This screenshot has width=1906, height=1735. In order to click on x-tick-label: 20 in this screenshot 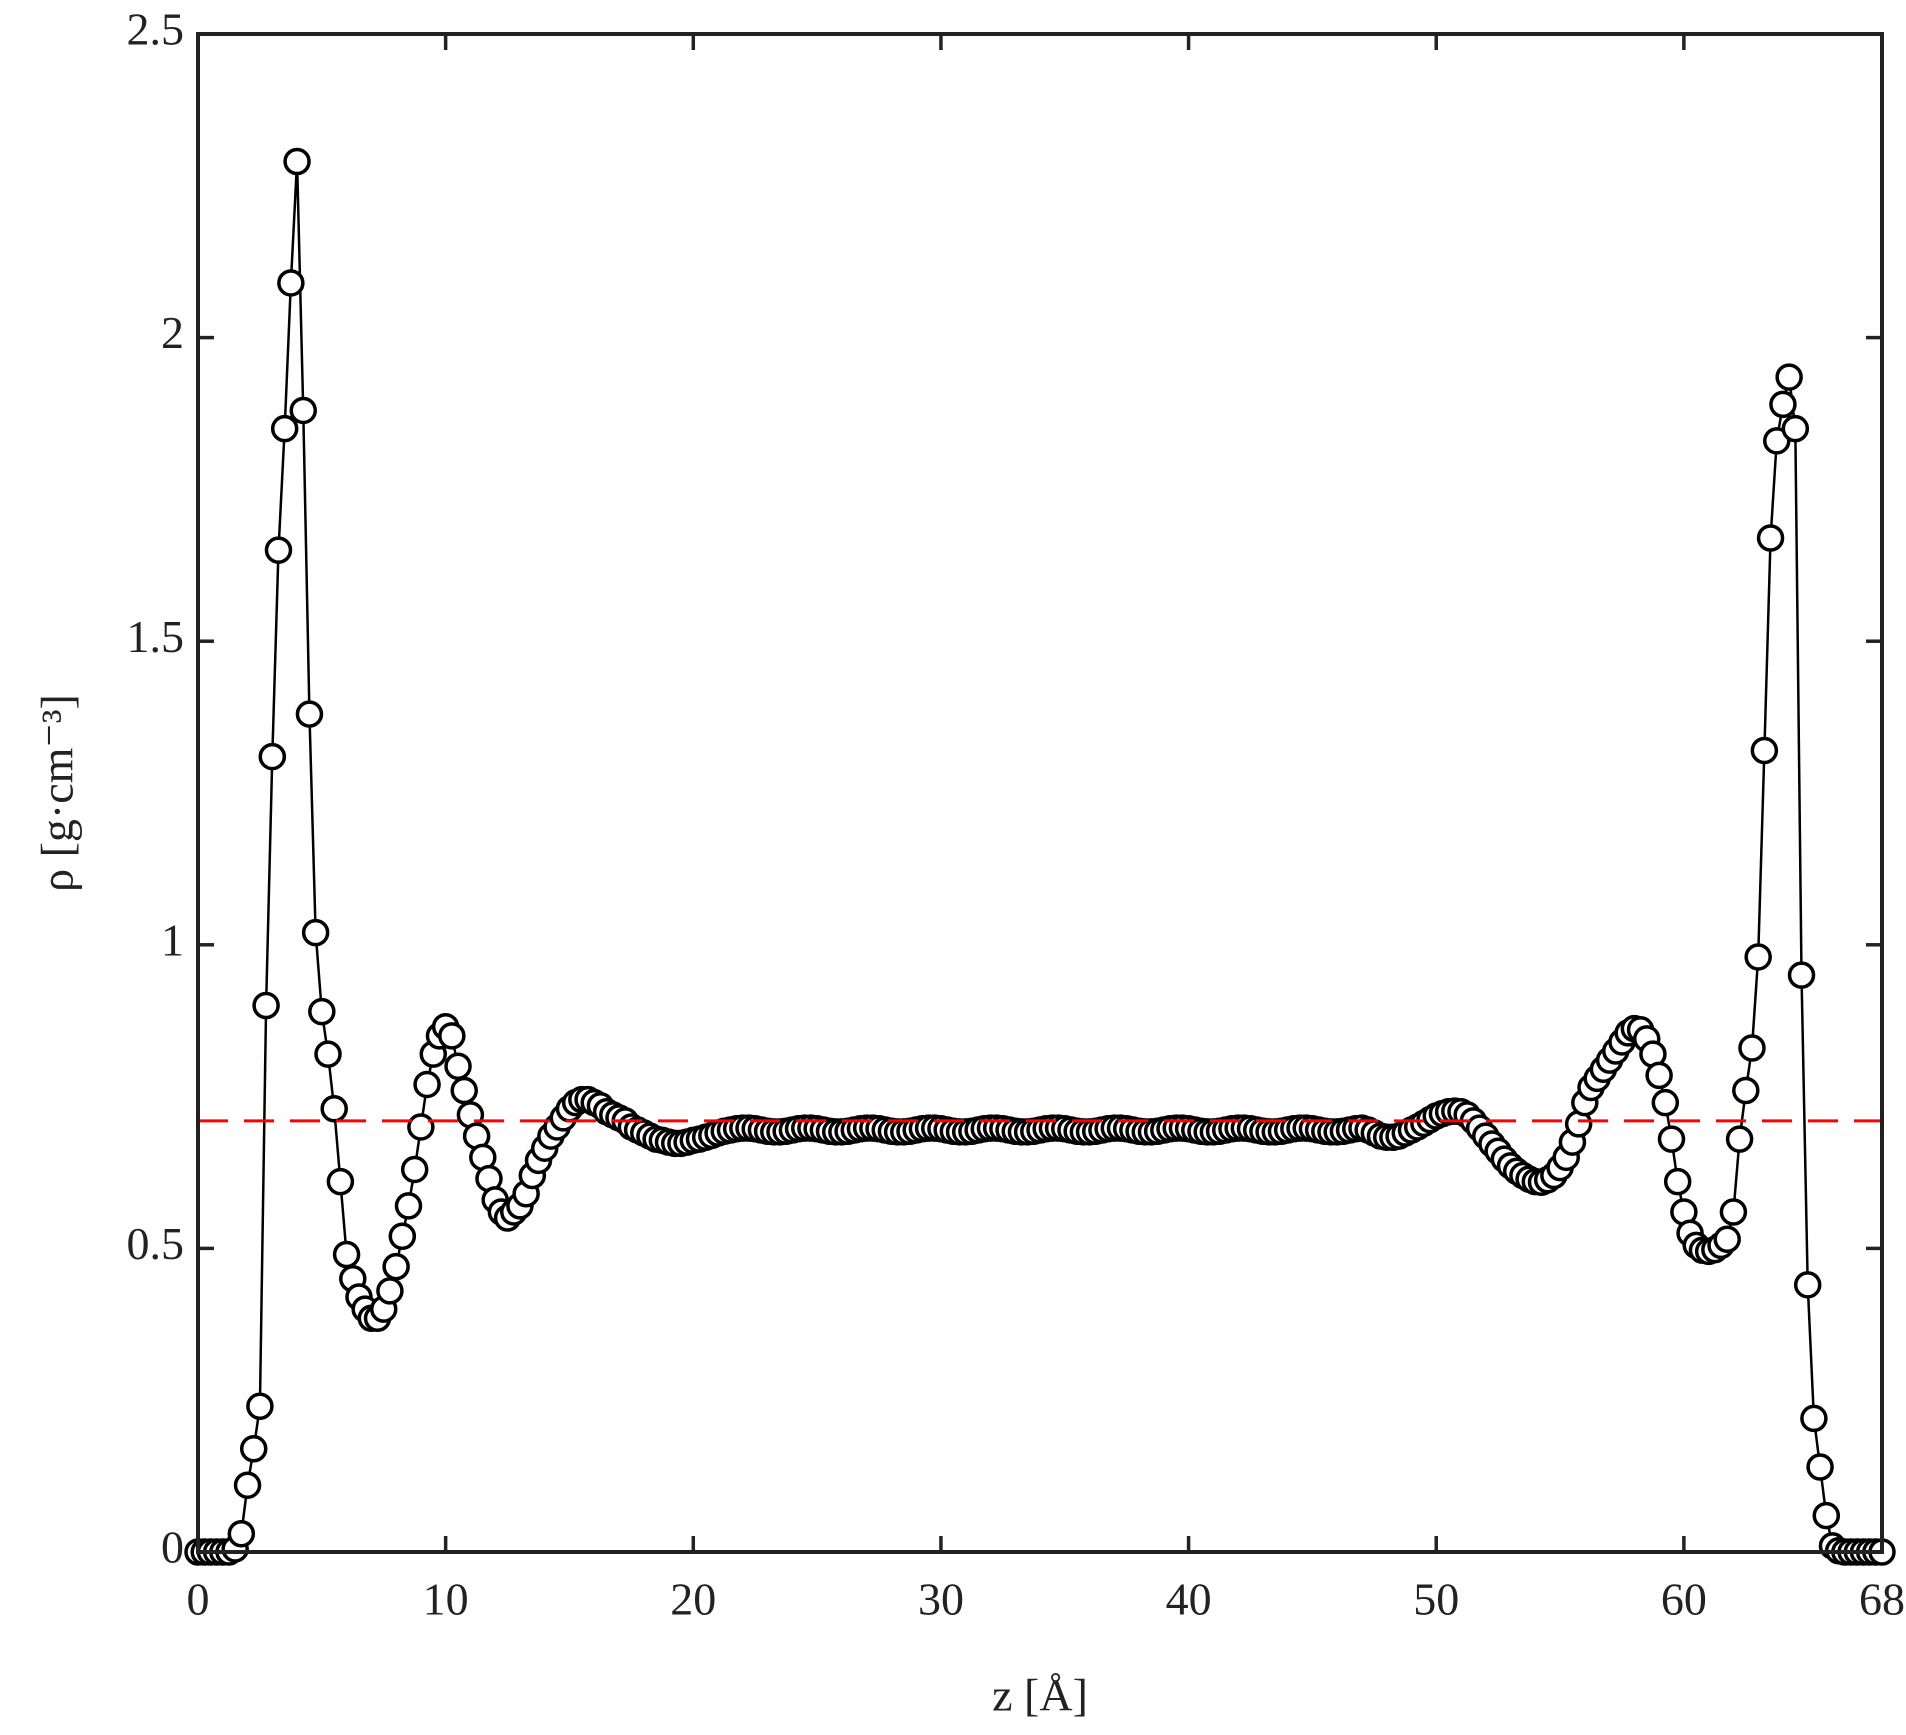, I will do `click(693, 1599)`.